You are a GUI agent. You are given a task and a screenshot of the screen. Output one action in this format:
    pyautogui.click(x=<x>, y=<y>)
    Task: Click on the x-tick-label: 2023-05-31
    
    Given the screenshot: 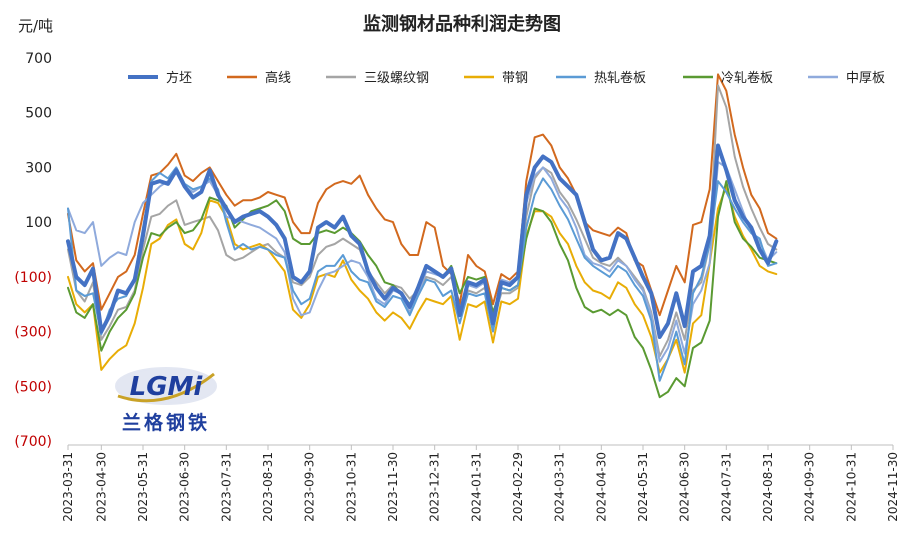 What is the action you would take?
    pyautogui.click(x=143, y=487)
    